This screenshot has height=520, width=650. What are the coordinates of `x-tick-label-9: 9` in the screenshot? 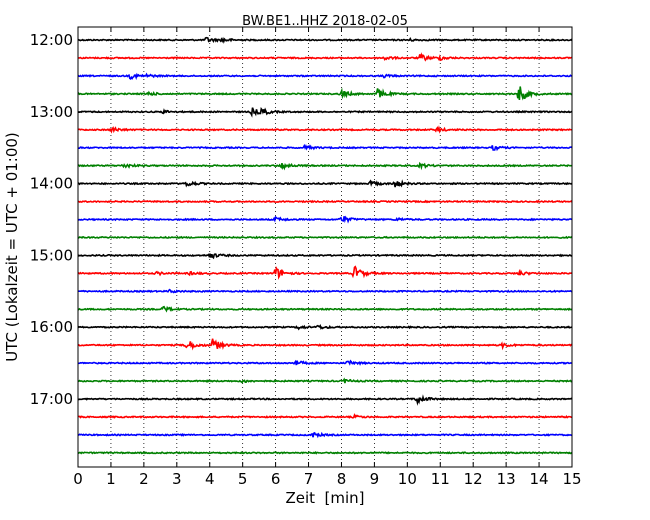 It's located at (375, 479).